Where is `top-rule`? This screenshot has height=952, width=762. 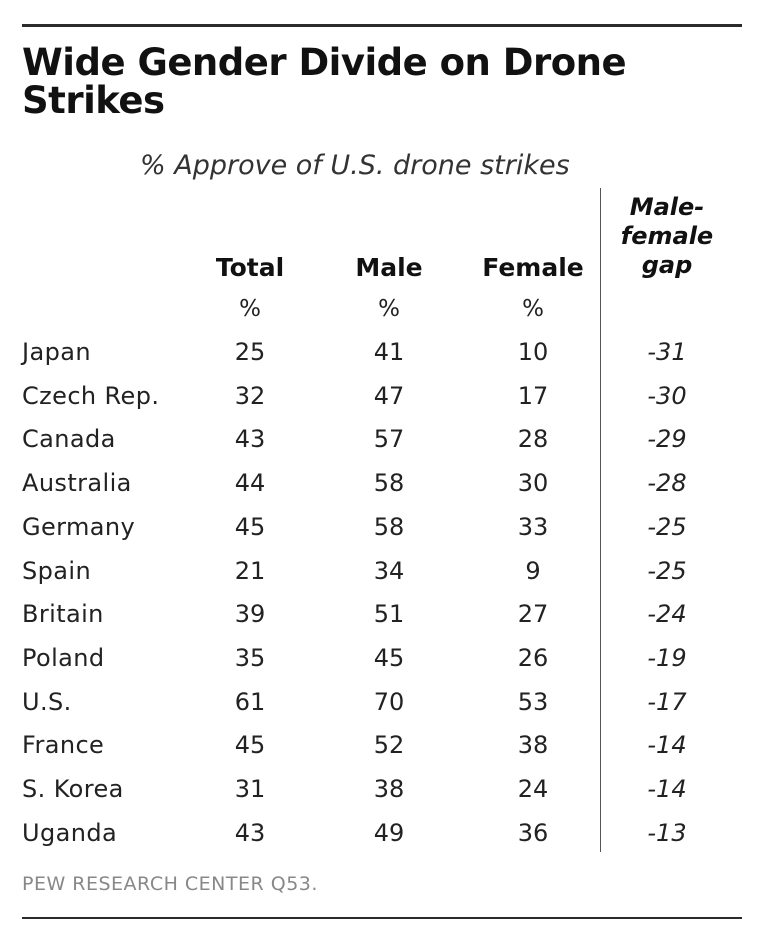 top-rule is located at coordinates (382, 25).